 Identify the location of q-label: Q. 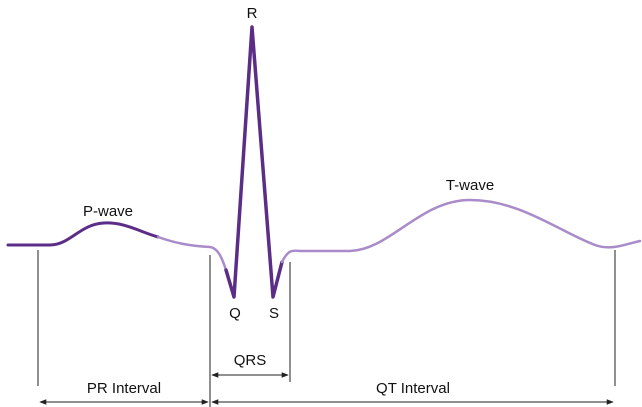
(235, 313).